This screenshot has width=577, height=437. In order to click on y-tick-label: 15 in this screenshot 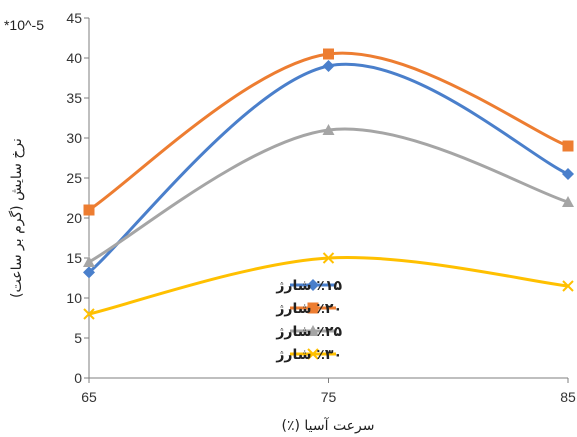, I will do `click(74, 258)`.